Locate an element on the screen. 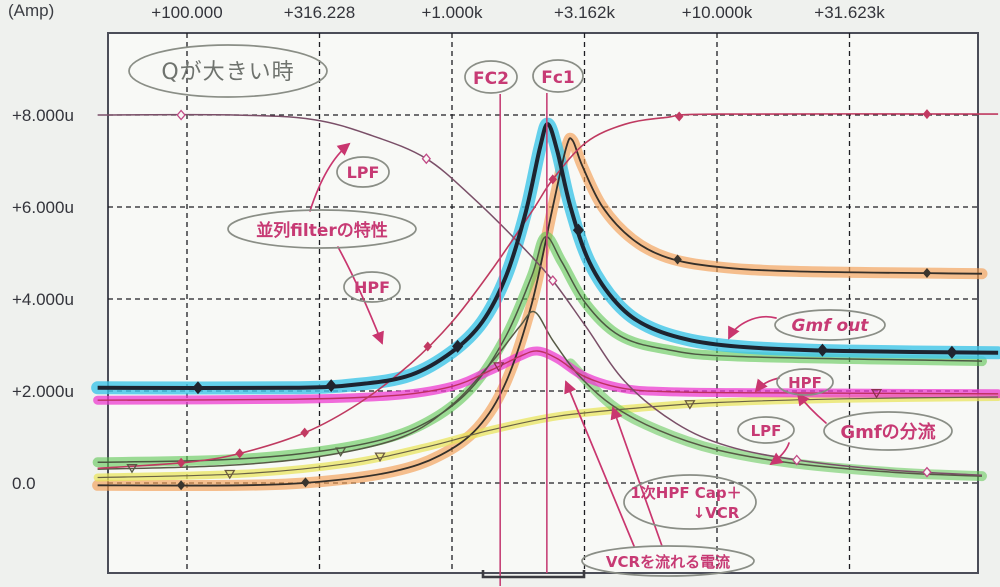 The width and height of the screenshot is (1000, 587). vcr-current-label: VCRを流れる電流 is located at coordinates (668, 562).